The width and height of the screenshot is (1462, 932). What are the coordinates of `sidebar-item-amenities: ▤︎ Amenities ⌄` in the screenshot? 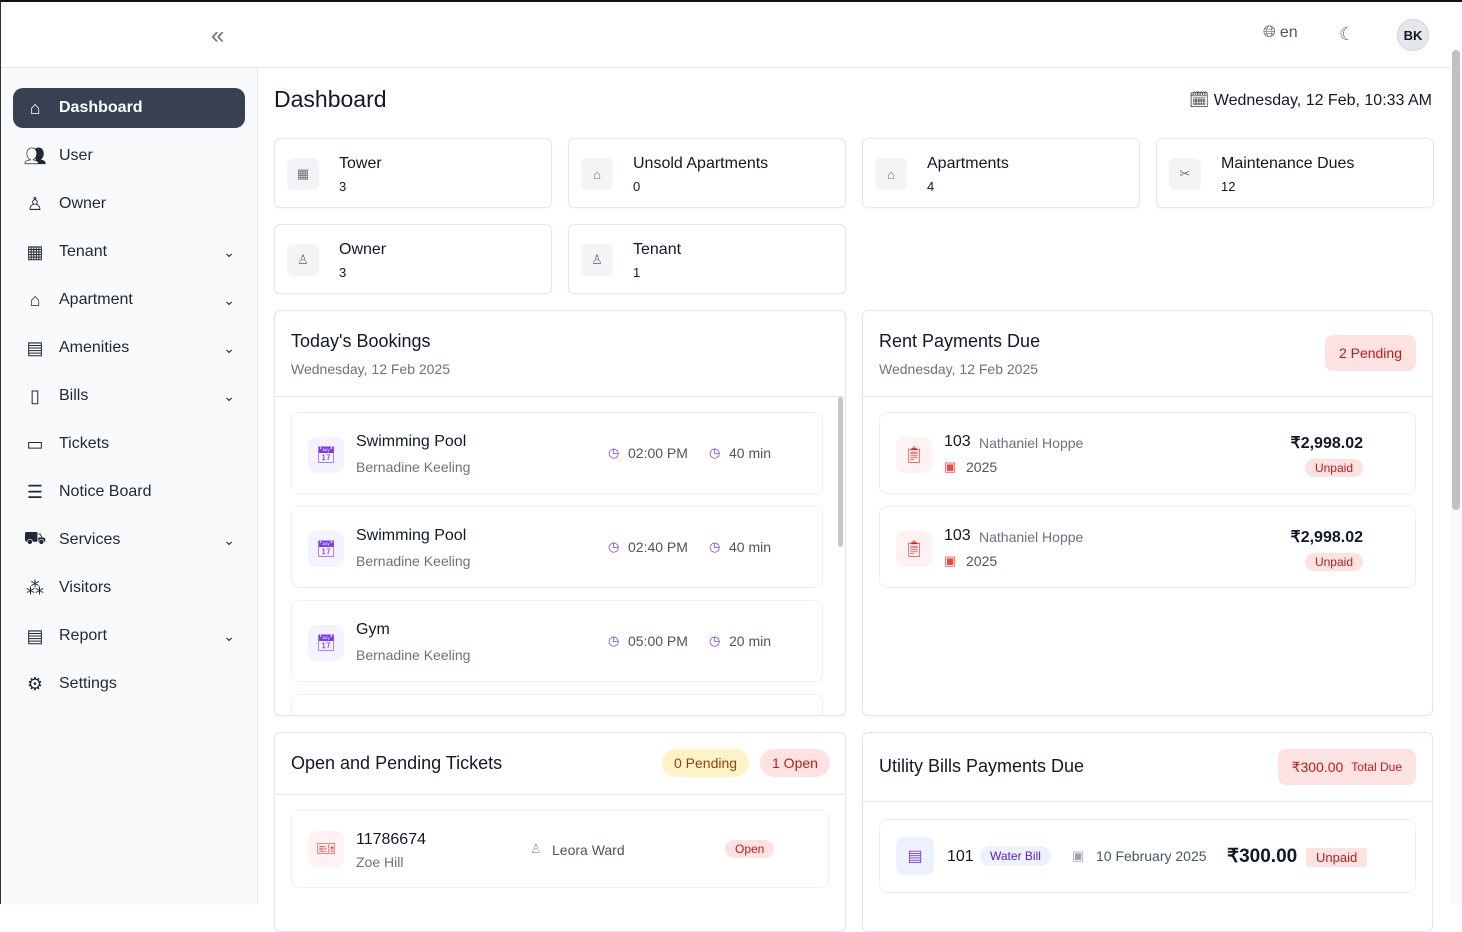 It's located at (129, 348).